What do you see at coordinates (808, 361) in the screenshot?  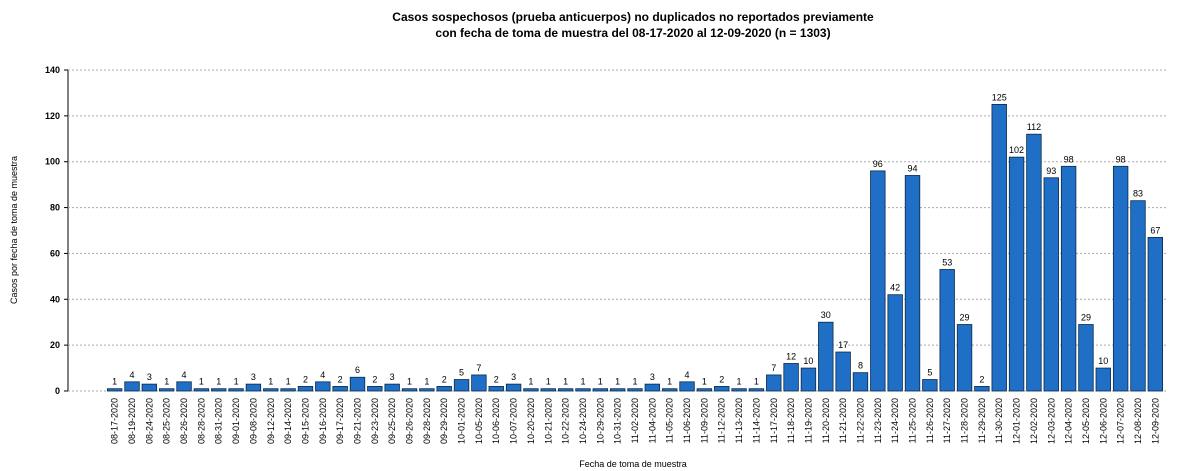 I see `value-label: 10` at bounding box center [808, 361].